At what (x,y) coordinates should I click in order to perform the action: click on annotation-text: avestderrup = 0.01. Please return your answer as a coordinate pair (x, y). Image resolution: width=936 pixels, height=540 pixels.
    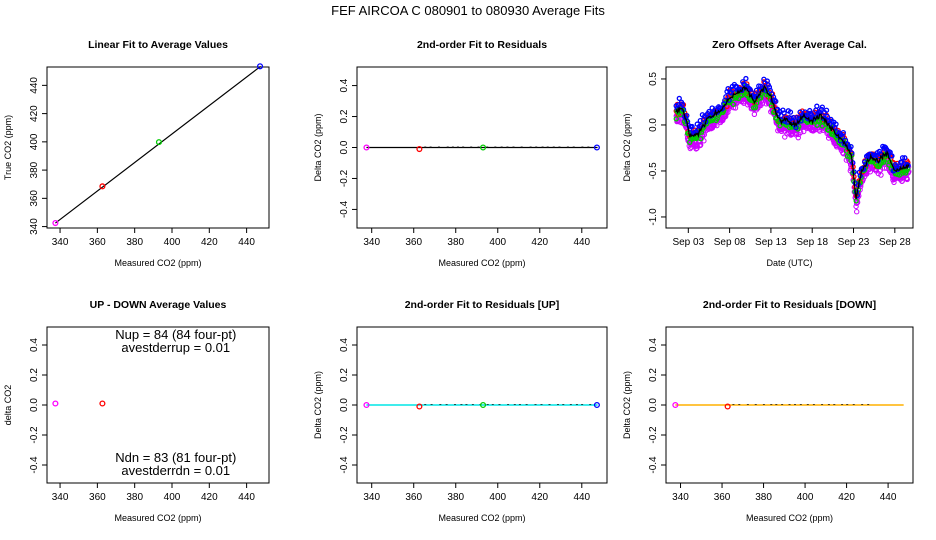
    Looking at the image, I should click on (175, 347).